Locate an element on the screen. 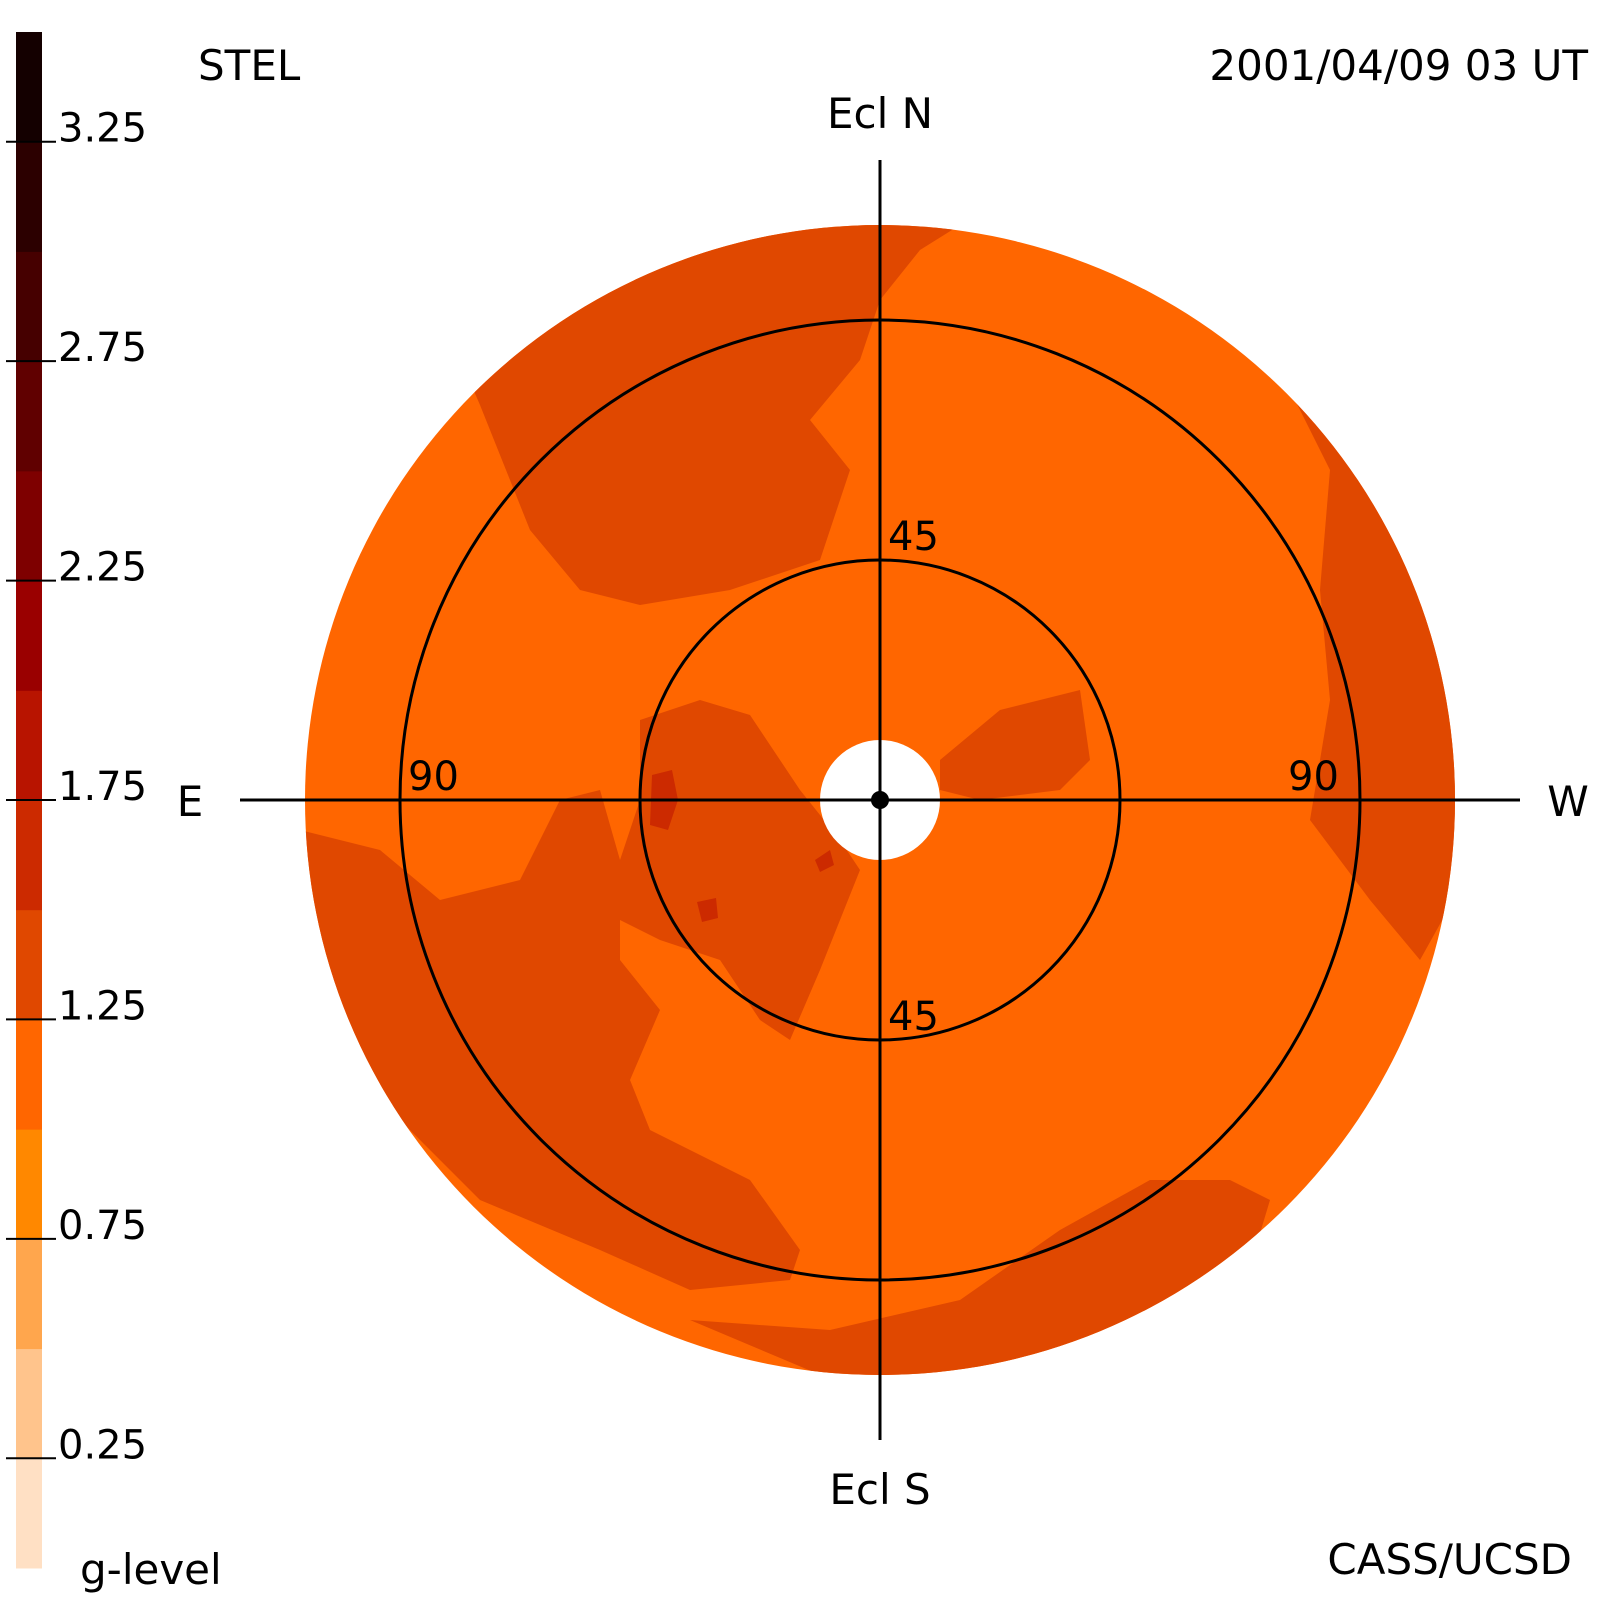 The image size is (1600, 1600). direction-south-label: Ecl S is located at coordinates (879, 1489).